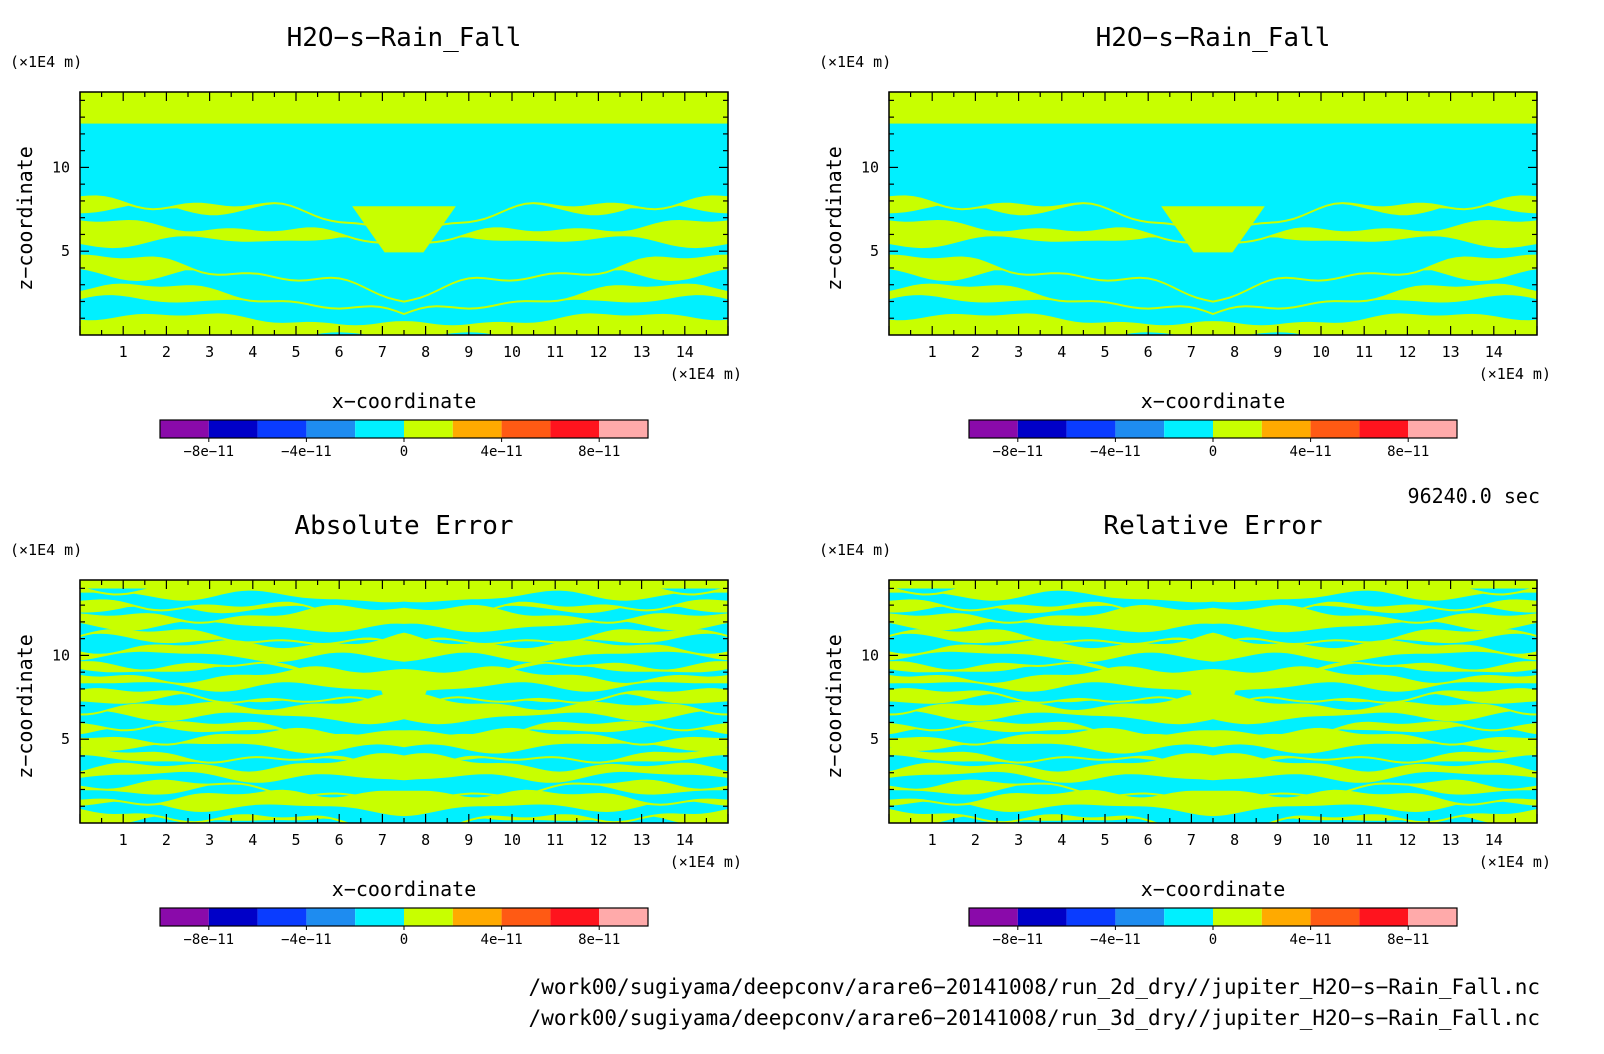 This screenshot has width=1604, height=1054. I want to click on panel-title: Relative Error, so click(1212, 526).